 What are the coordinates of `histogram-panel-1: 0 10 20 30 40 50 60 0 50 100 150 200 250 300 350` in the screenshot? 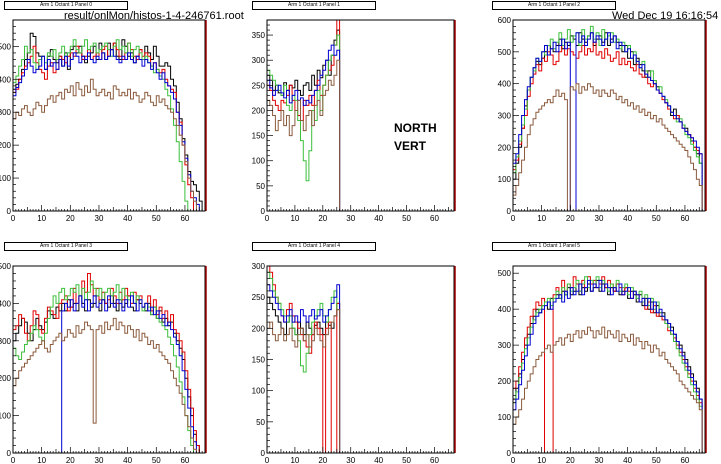 It's located at (354, 121).